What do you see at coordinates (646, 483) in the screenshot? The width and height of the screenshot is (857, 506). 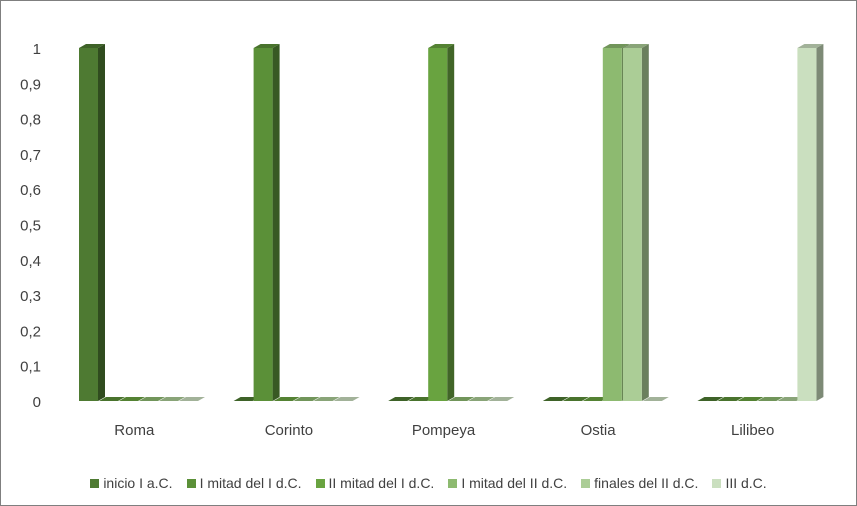 I see `legend-label: finales del II d.C.` at bounding box center [646, 483].